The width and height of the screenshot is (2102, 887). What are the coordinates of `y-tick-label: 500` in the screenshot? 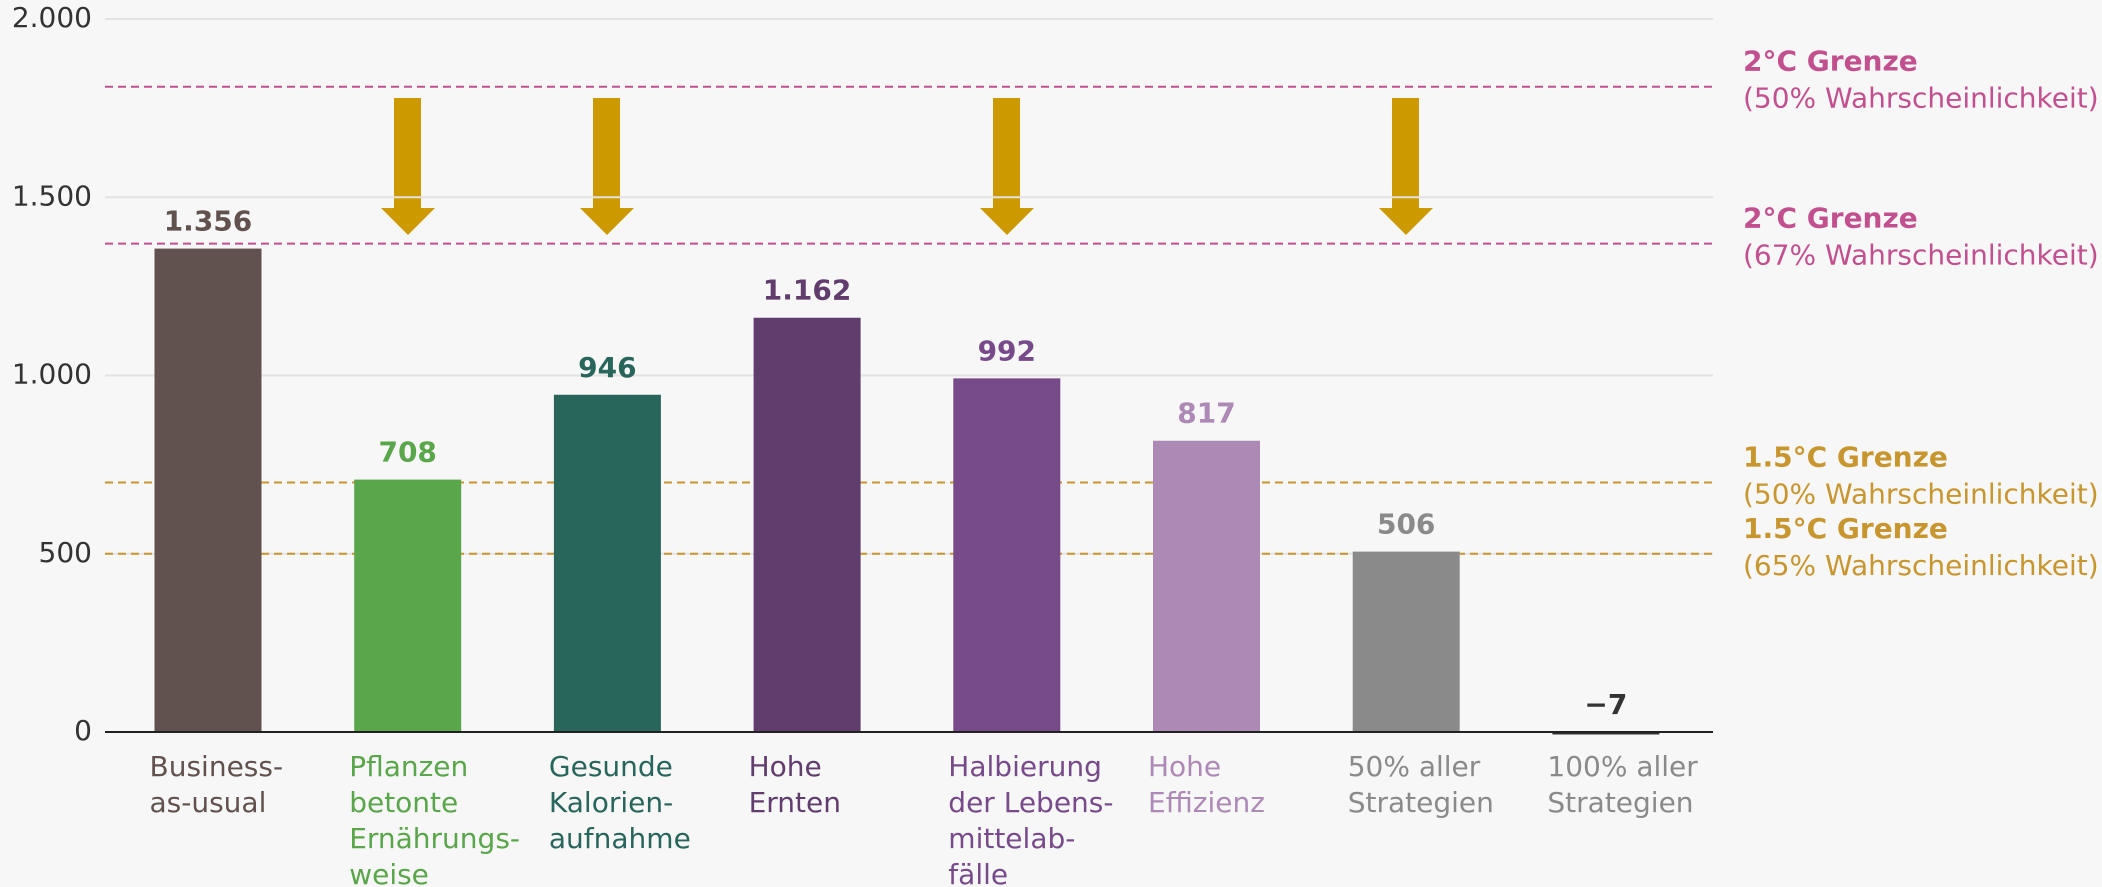 It's located at (65, 552).